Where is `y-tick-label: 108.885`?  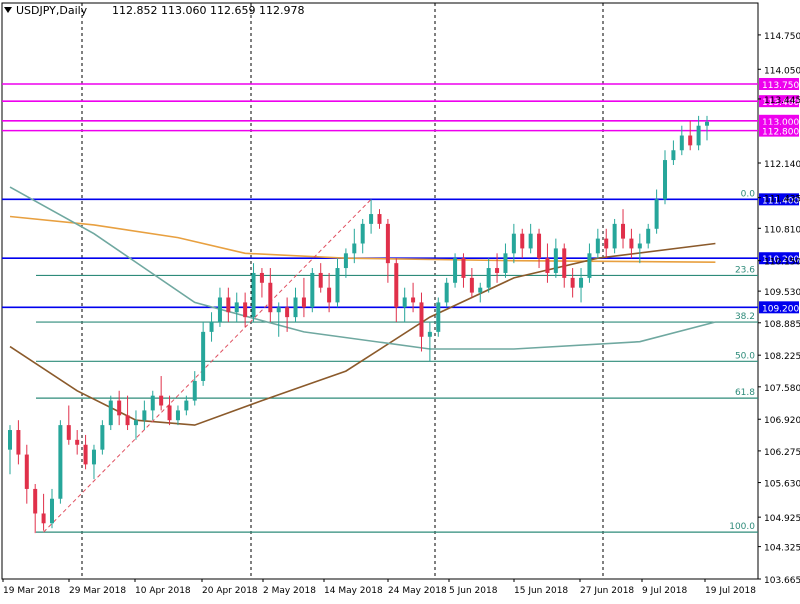
y-tick-label: 108.885 is located at coordinates (782, 325).